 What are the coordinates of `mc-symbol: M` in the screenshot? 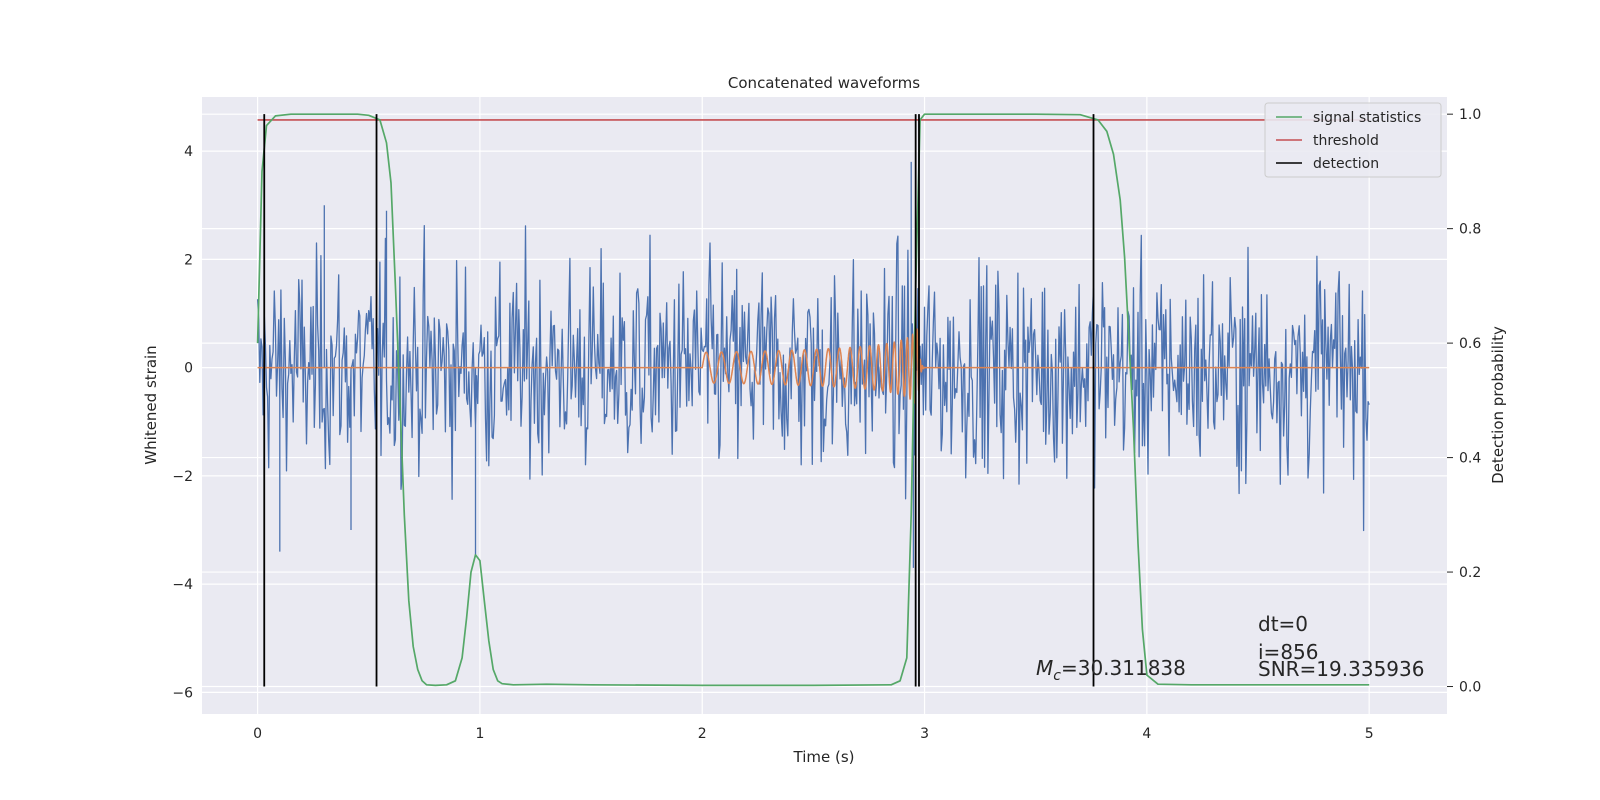 It's located at (1044, 668).